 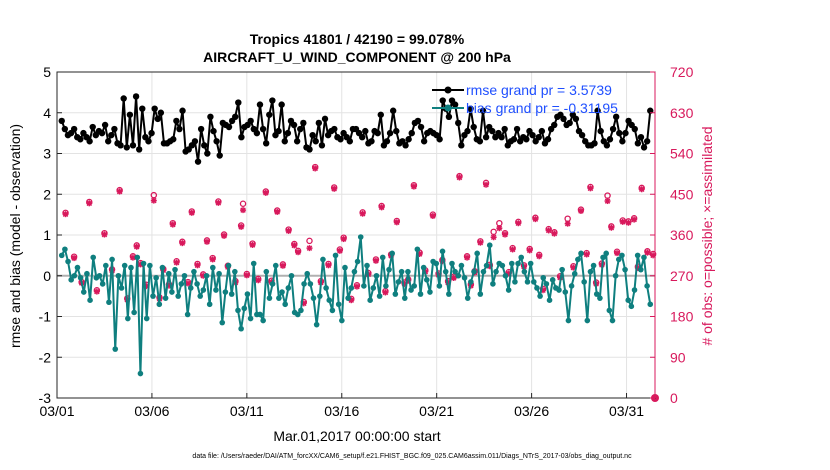 I want to click on left-tick-label: 1, so click(x=47, y=235).